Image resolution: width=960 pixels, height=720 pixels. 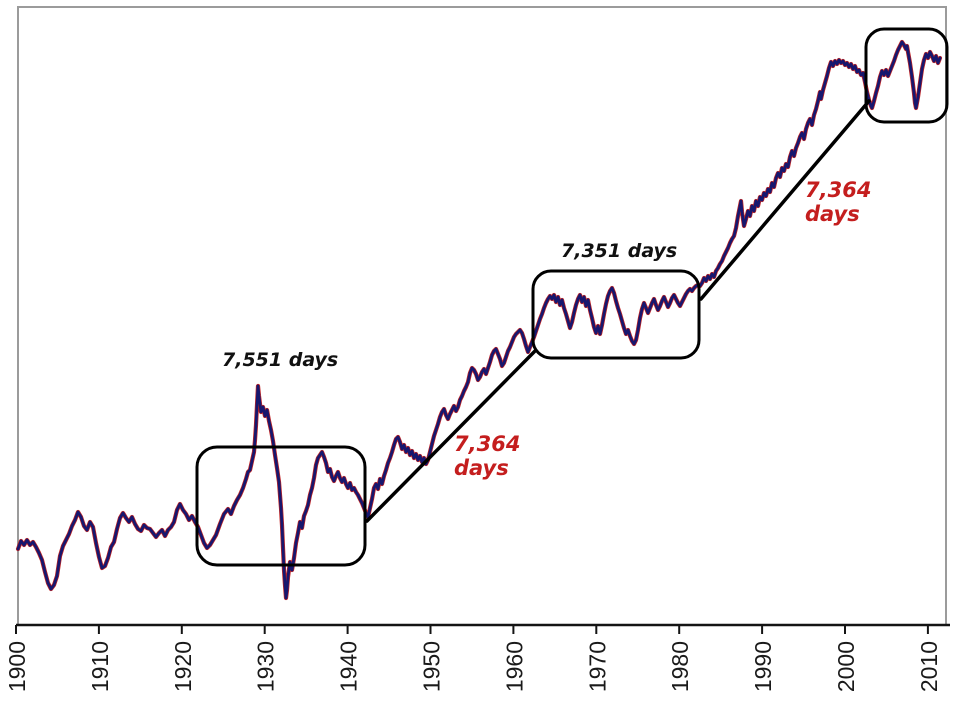 I want to click on x-tick-label-1940: 1940, so click(x=349, y=666).